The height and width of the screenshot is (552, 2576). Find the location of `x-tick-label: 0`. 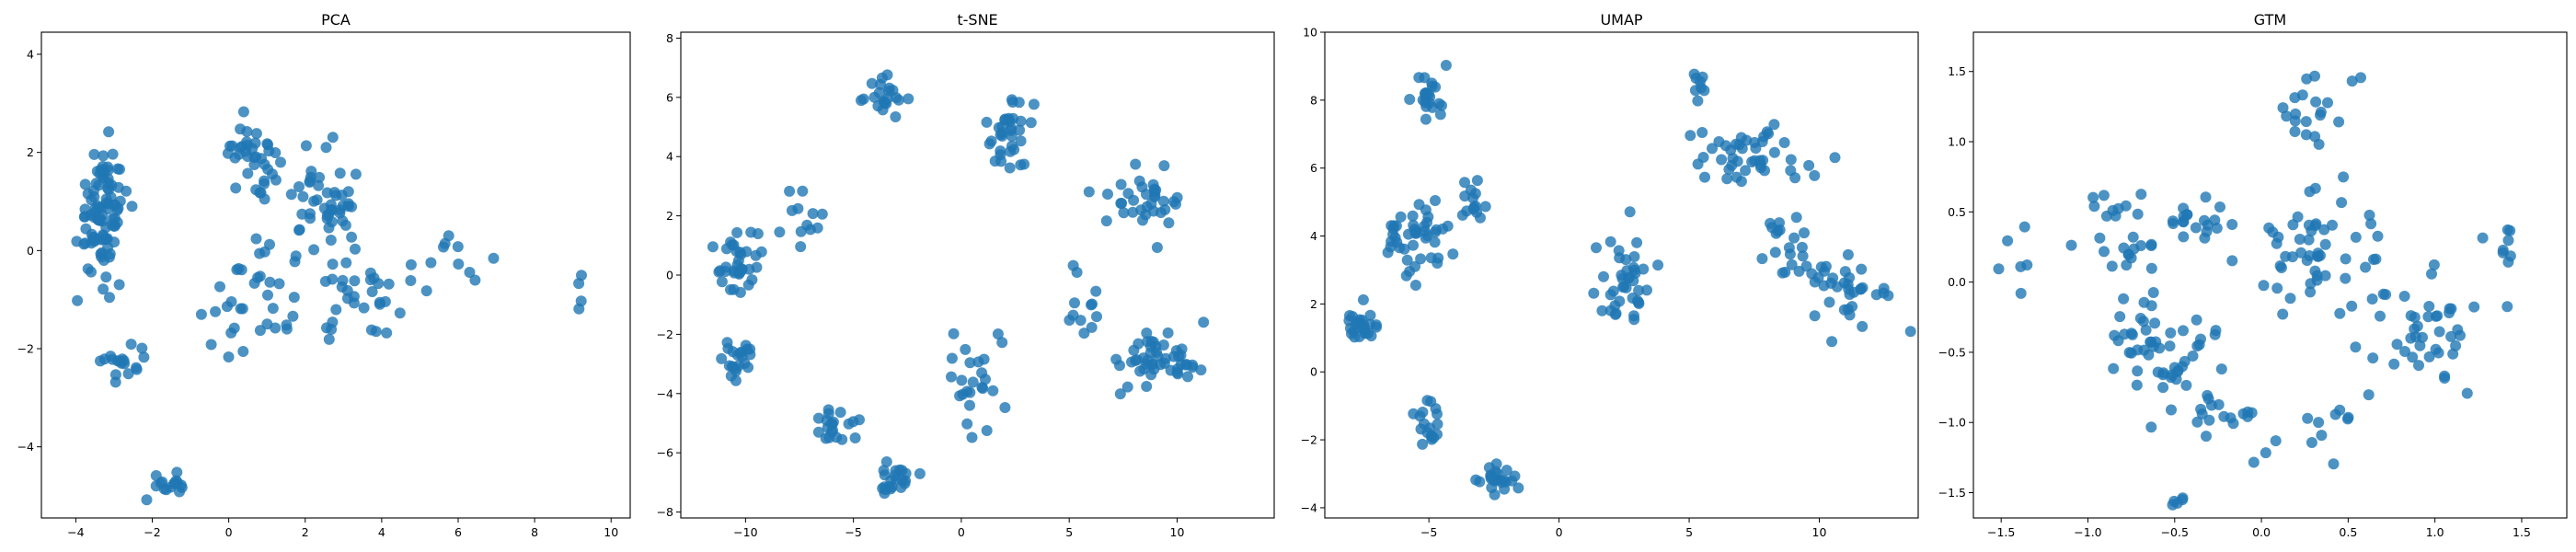

x-tick-label: 0 is located at coordinates (1559, 532).